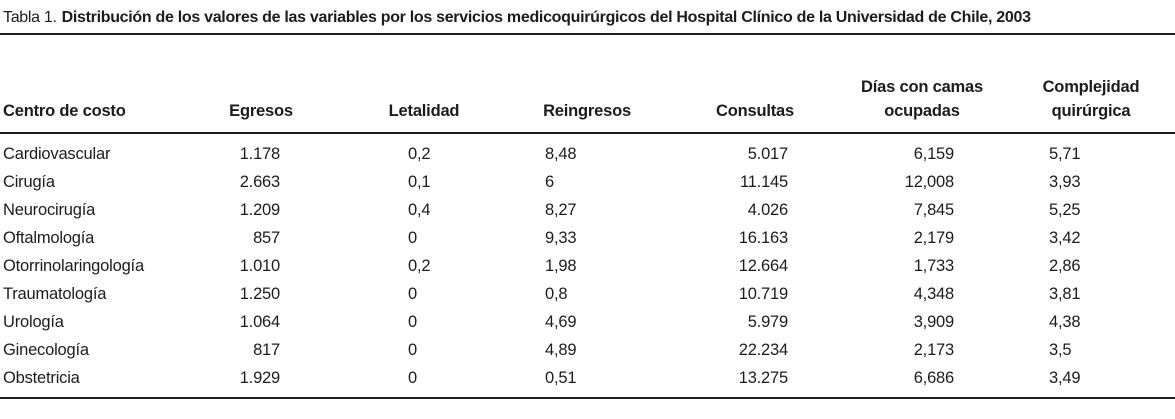 The image size is (1175, 419). Describe the element at coordinates (933, 322) in the screenshot. I see `value-cell: 3,909` at that location.